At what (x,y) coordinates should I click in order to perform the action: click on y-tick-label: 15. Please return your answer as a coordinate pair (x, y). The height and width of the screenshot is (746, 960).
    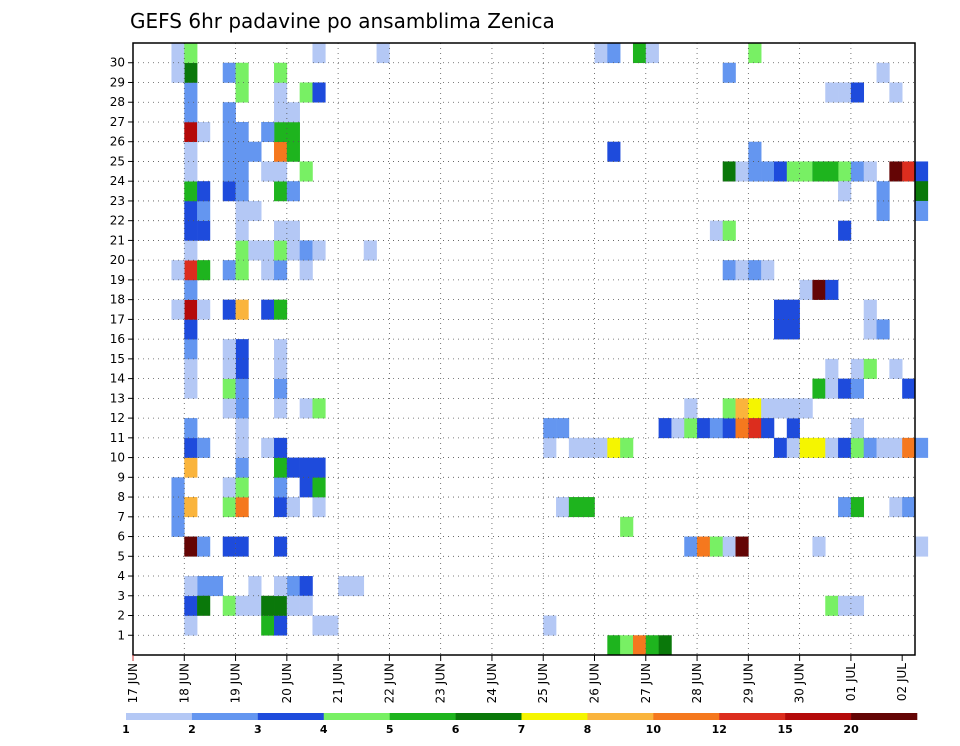
    Looking at the image, I should click on (117, 359).